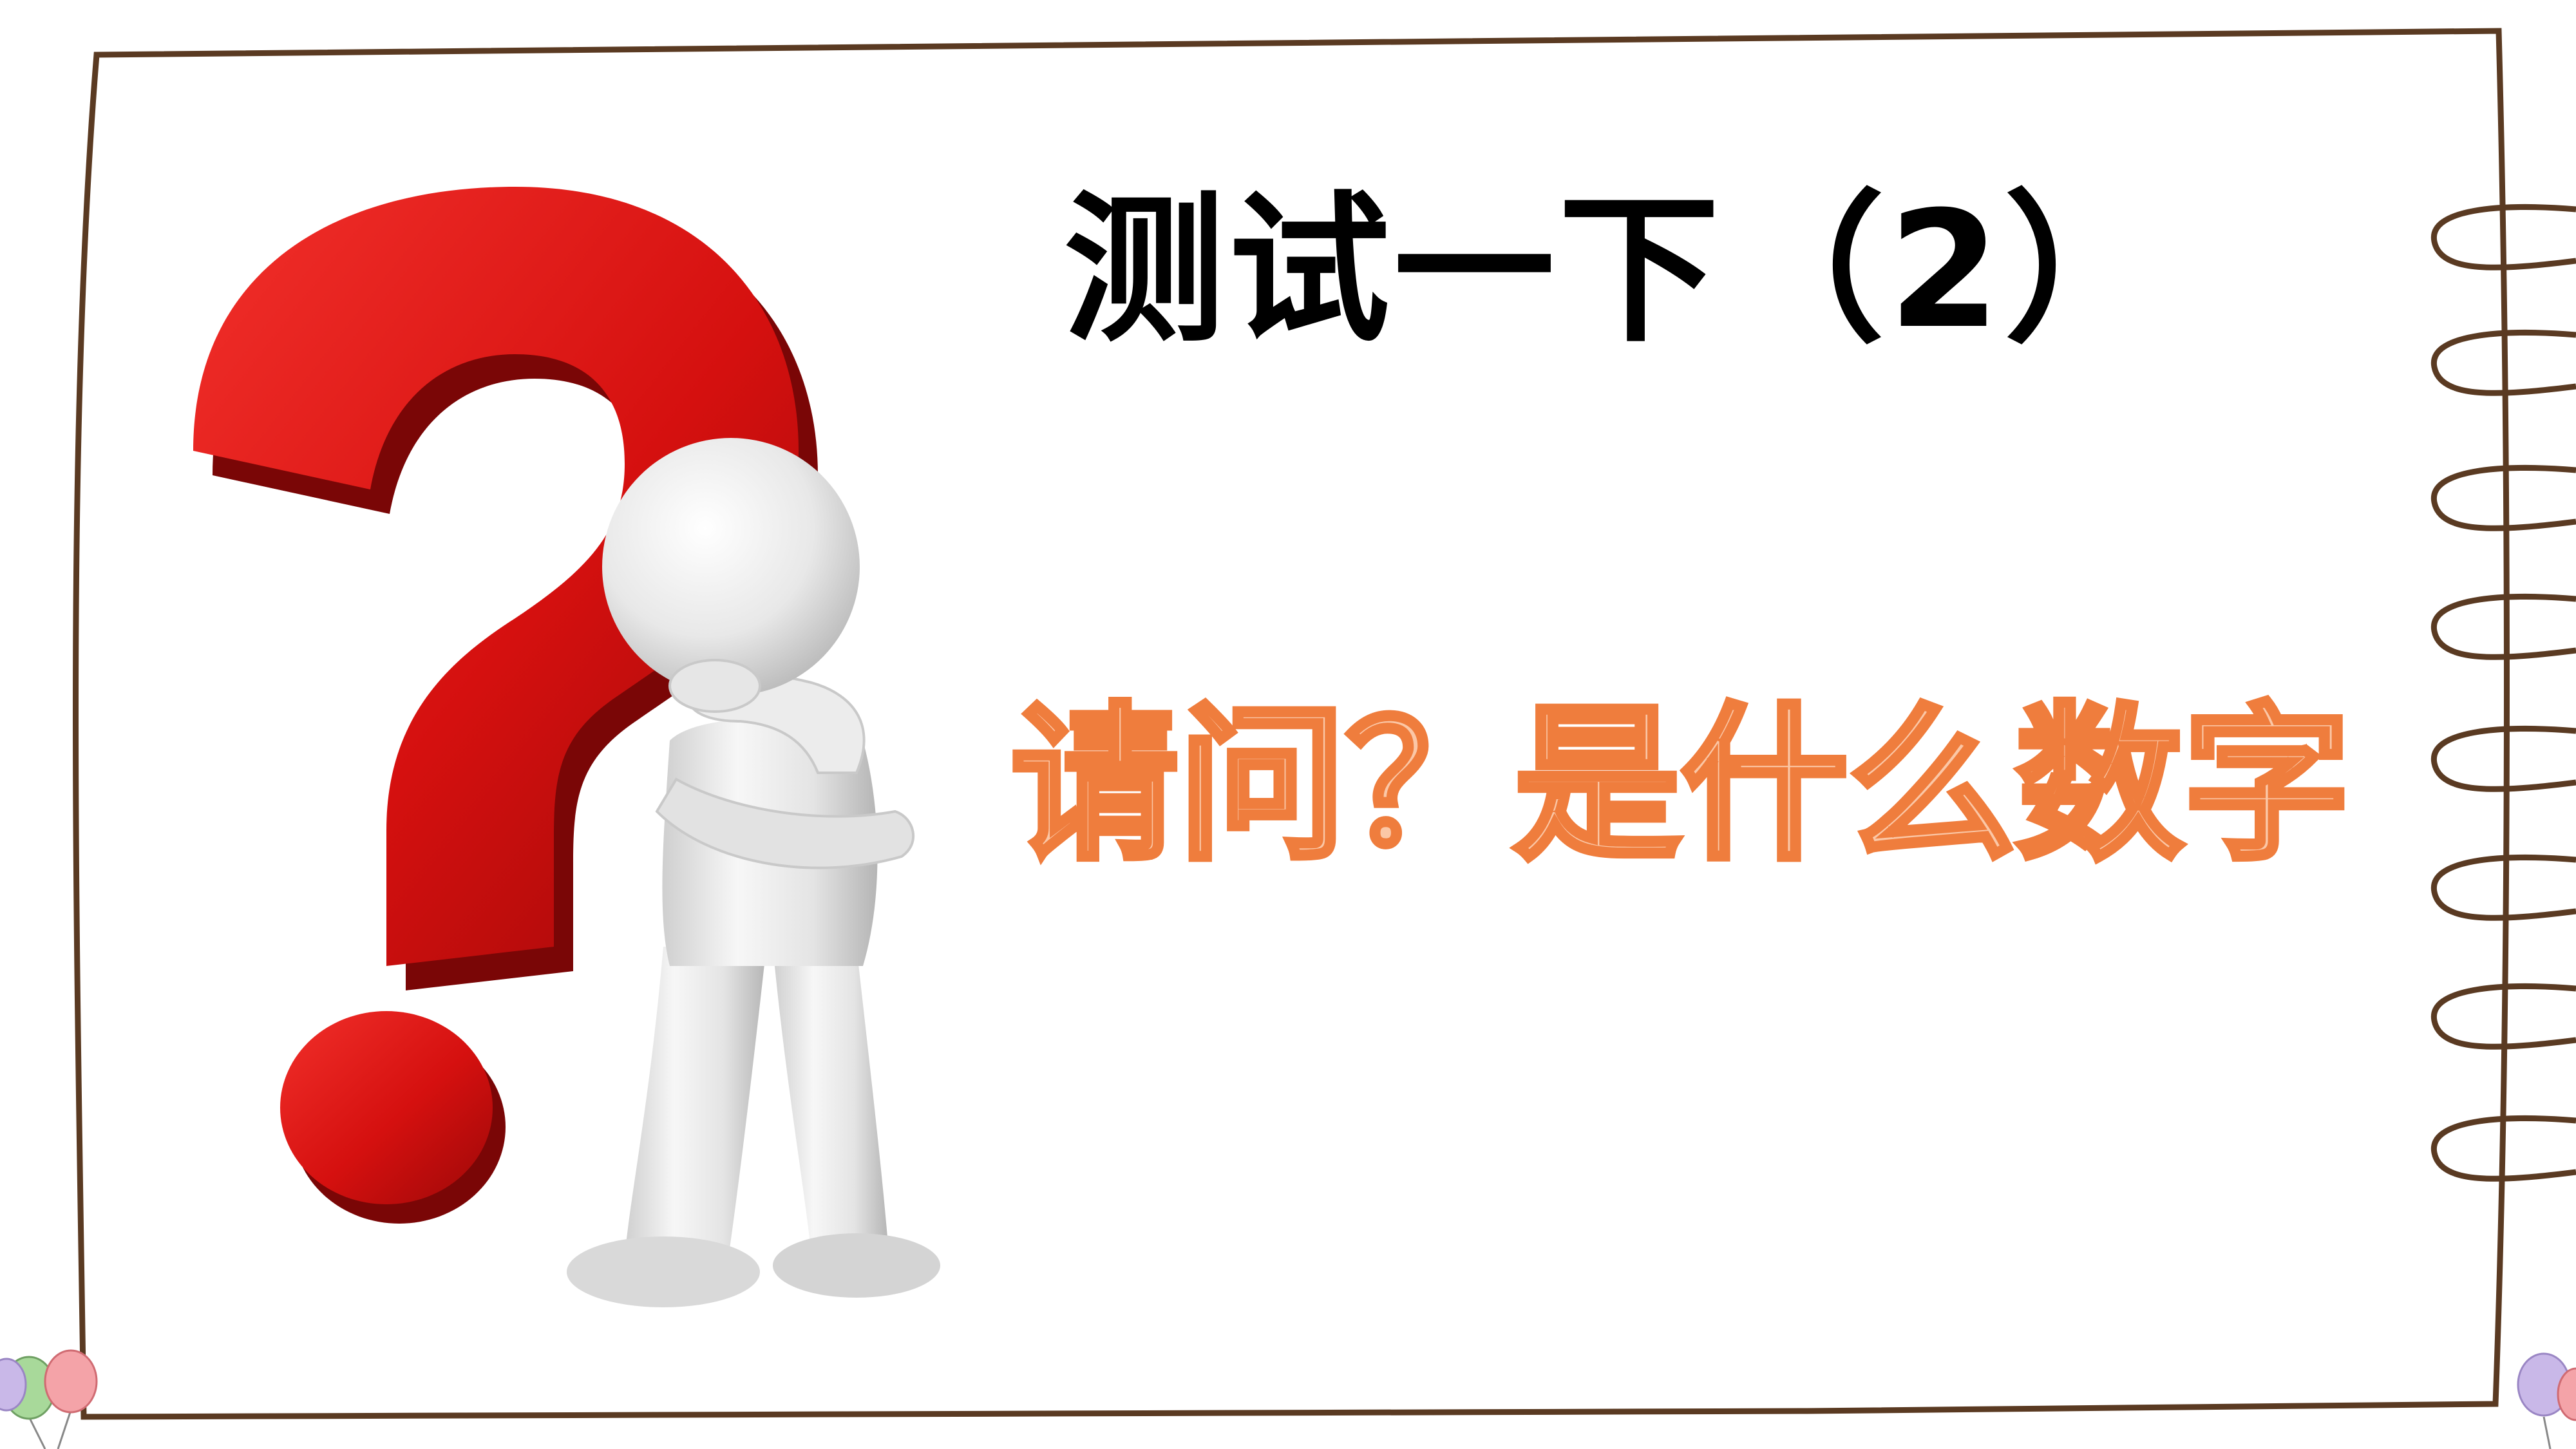 The width and height of the screenshot is (2576, 1449). What do you see at coordinates (2503, 693) in the screenshot?
I see `spiral-binding-rings-icon` at bounding box center [2503, 693].